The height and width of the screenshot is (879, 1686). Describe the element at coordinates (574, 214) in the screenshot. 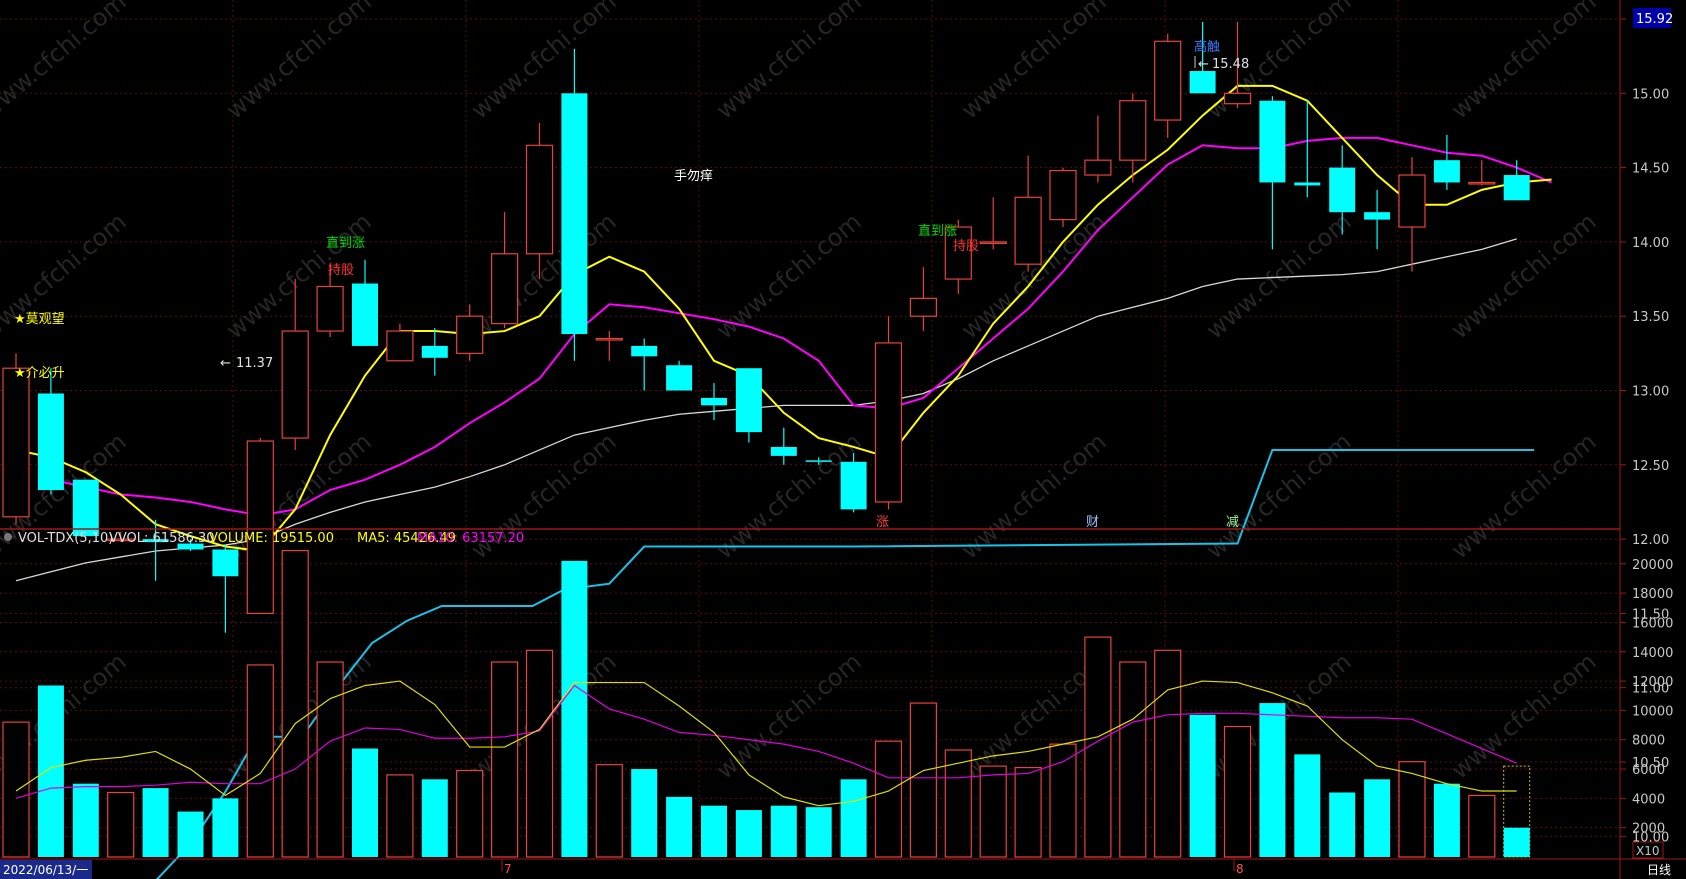

I see `candle-body-down` at that location.